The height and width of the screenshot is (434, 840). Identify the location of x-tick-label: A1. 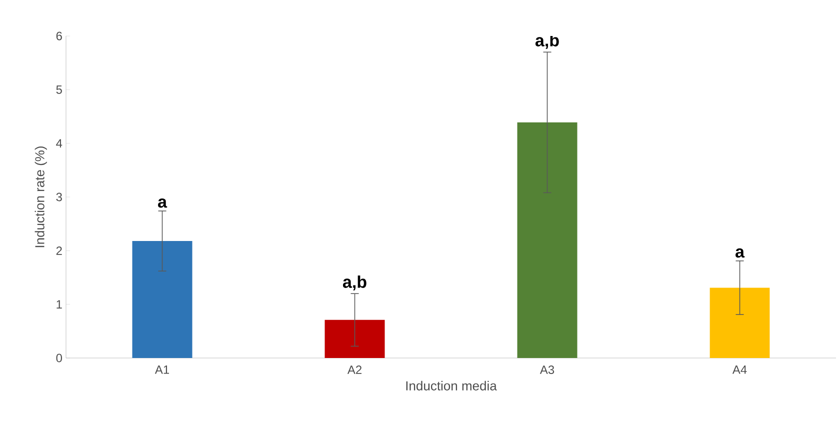
(162, 370).